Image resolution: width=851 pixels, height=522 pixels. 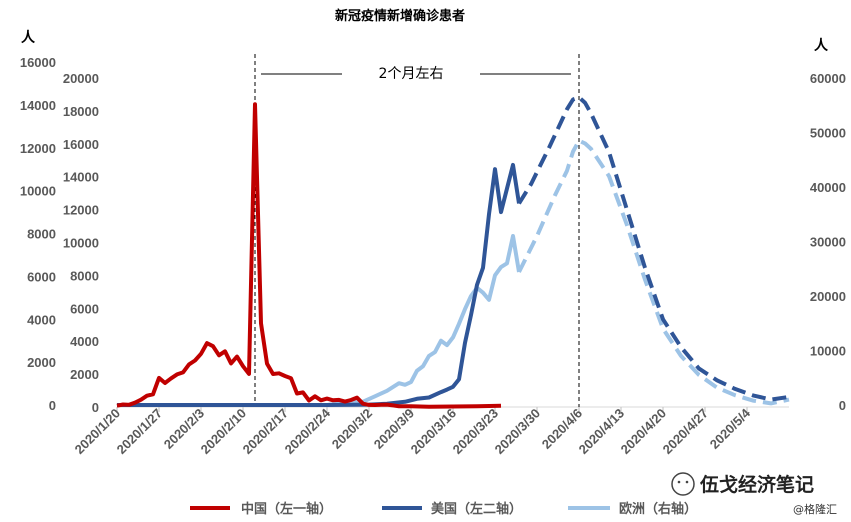 What do you see at coordinates (828, 242) in the screenshot?
I see `y-tick-right: 30000` at bounding box center [828, 242].